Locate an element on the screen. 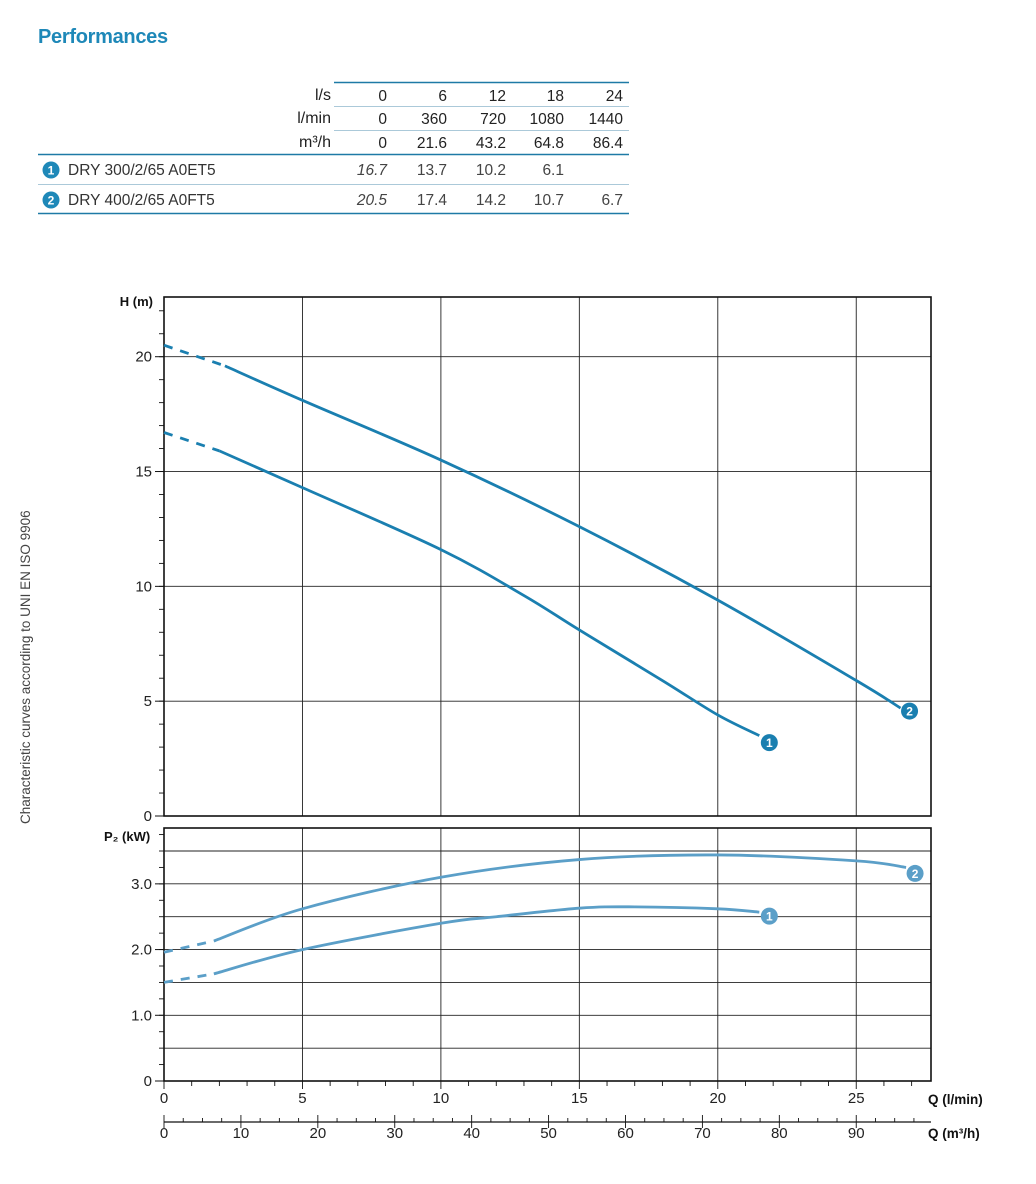 The height and width of the screenshot is (1184, 1036). head-curve-badge-number: 1 is located at coordinates (769, 743).